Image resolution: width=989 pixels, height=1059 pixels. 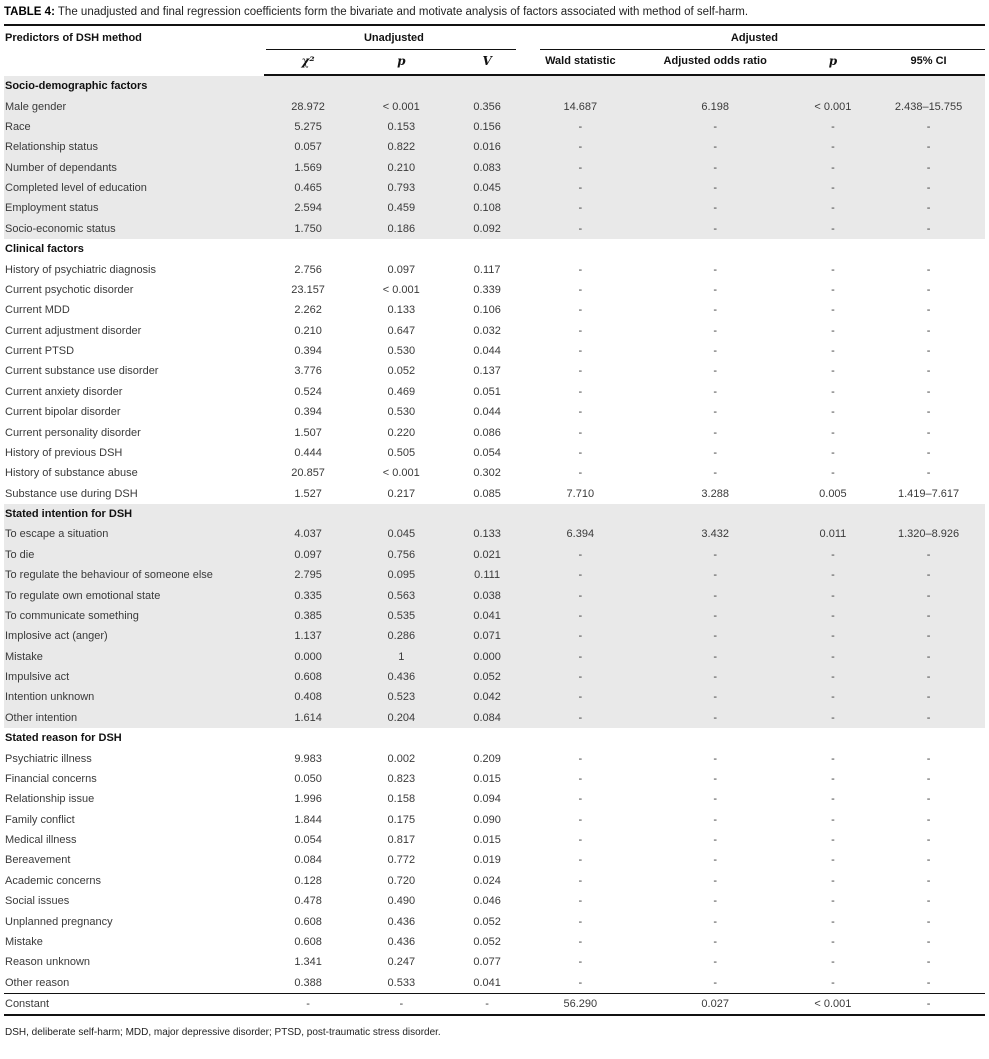 I want to click on predictor-cell: Other intention, so click(x=134, y=717).